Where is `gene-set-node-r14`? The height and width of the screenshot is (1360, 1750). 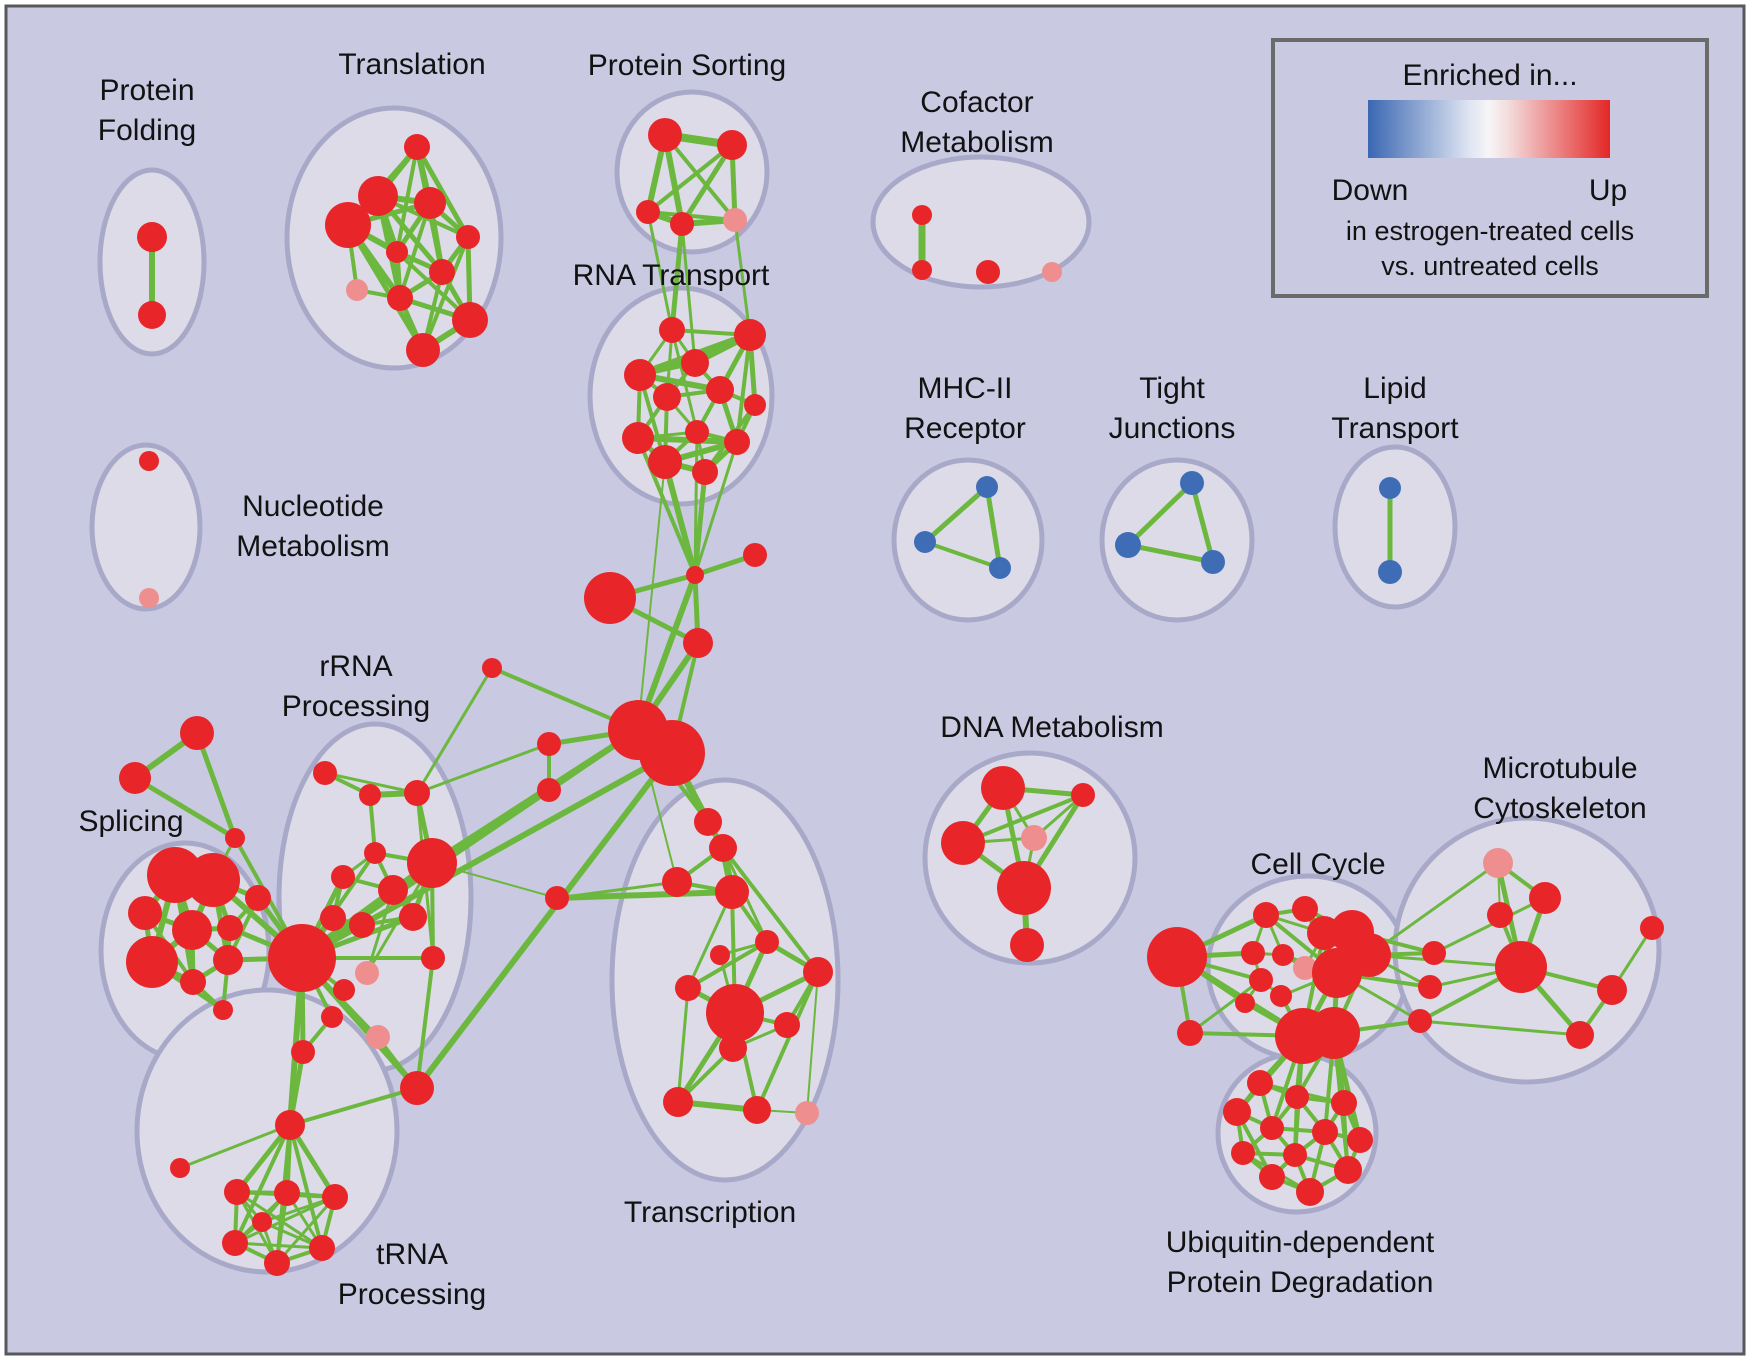 gene-set-node-r14 is located at coordinates (417, 1088).